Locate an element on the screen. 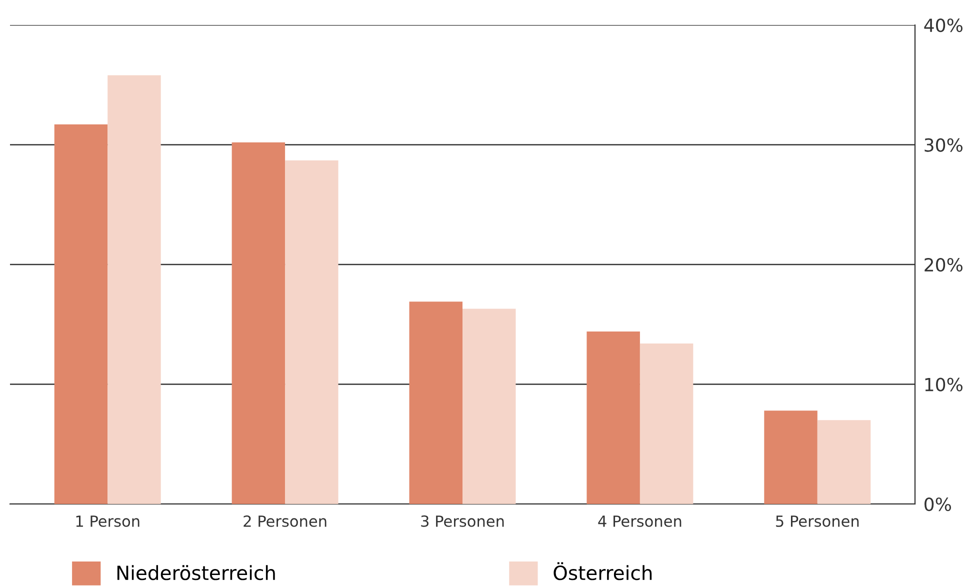  x-tick-label: 5 Personen is located at coordinates (817, 521).